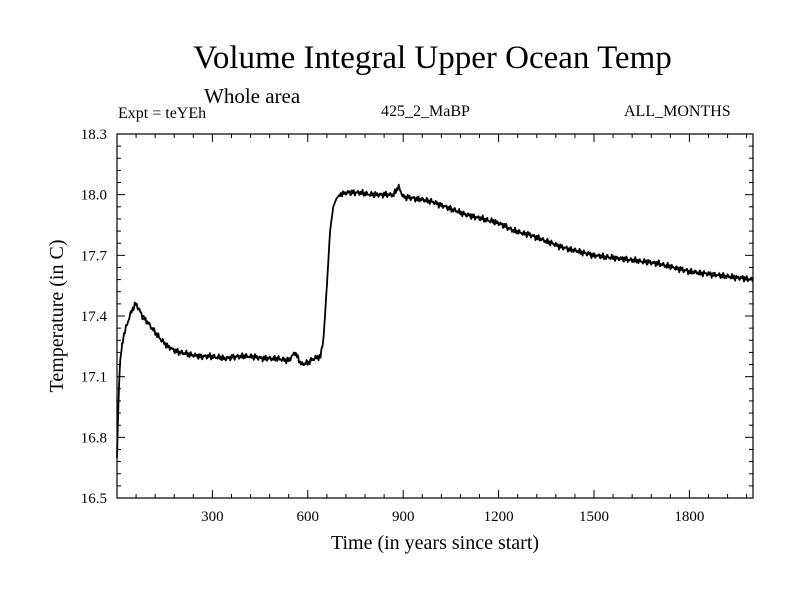 The width and height of the screenshot is (800, 600). What do you see at coordinates (403, 517) in the screenshot?
I see `x-tick-label: 900` at bounding box center [403, 517].